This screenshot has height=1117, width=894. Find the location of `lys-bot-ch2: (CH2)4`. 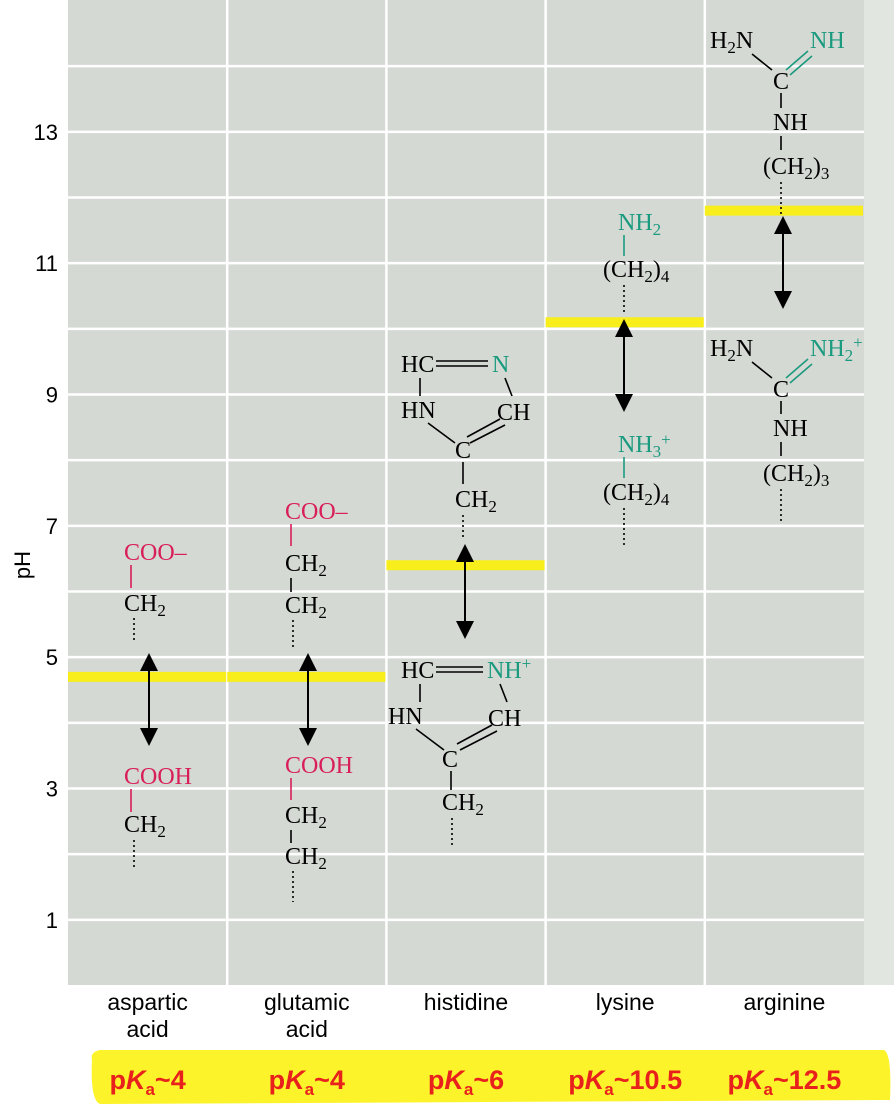

lys-bot-ch2: (CH2)4 is located at coordinates (636, 494).